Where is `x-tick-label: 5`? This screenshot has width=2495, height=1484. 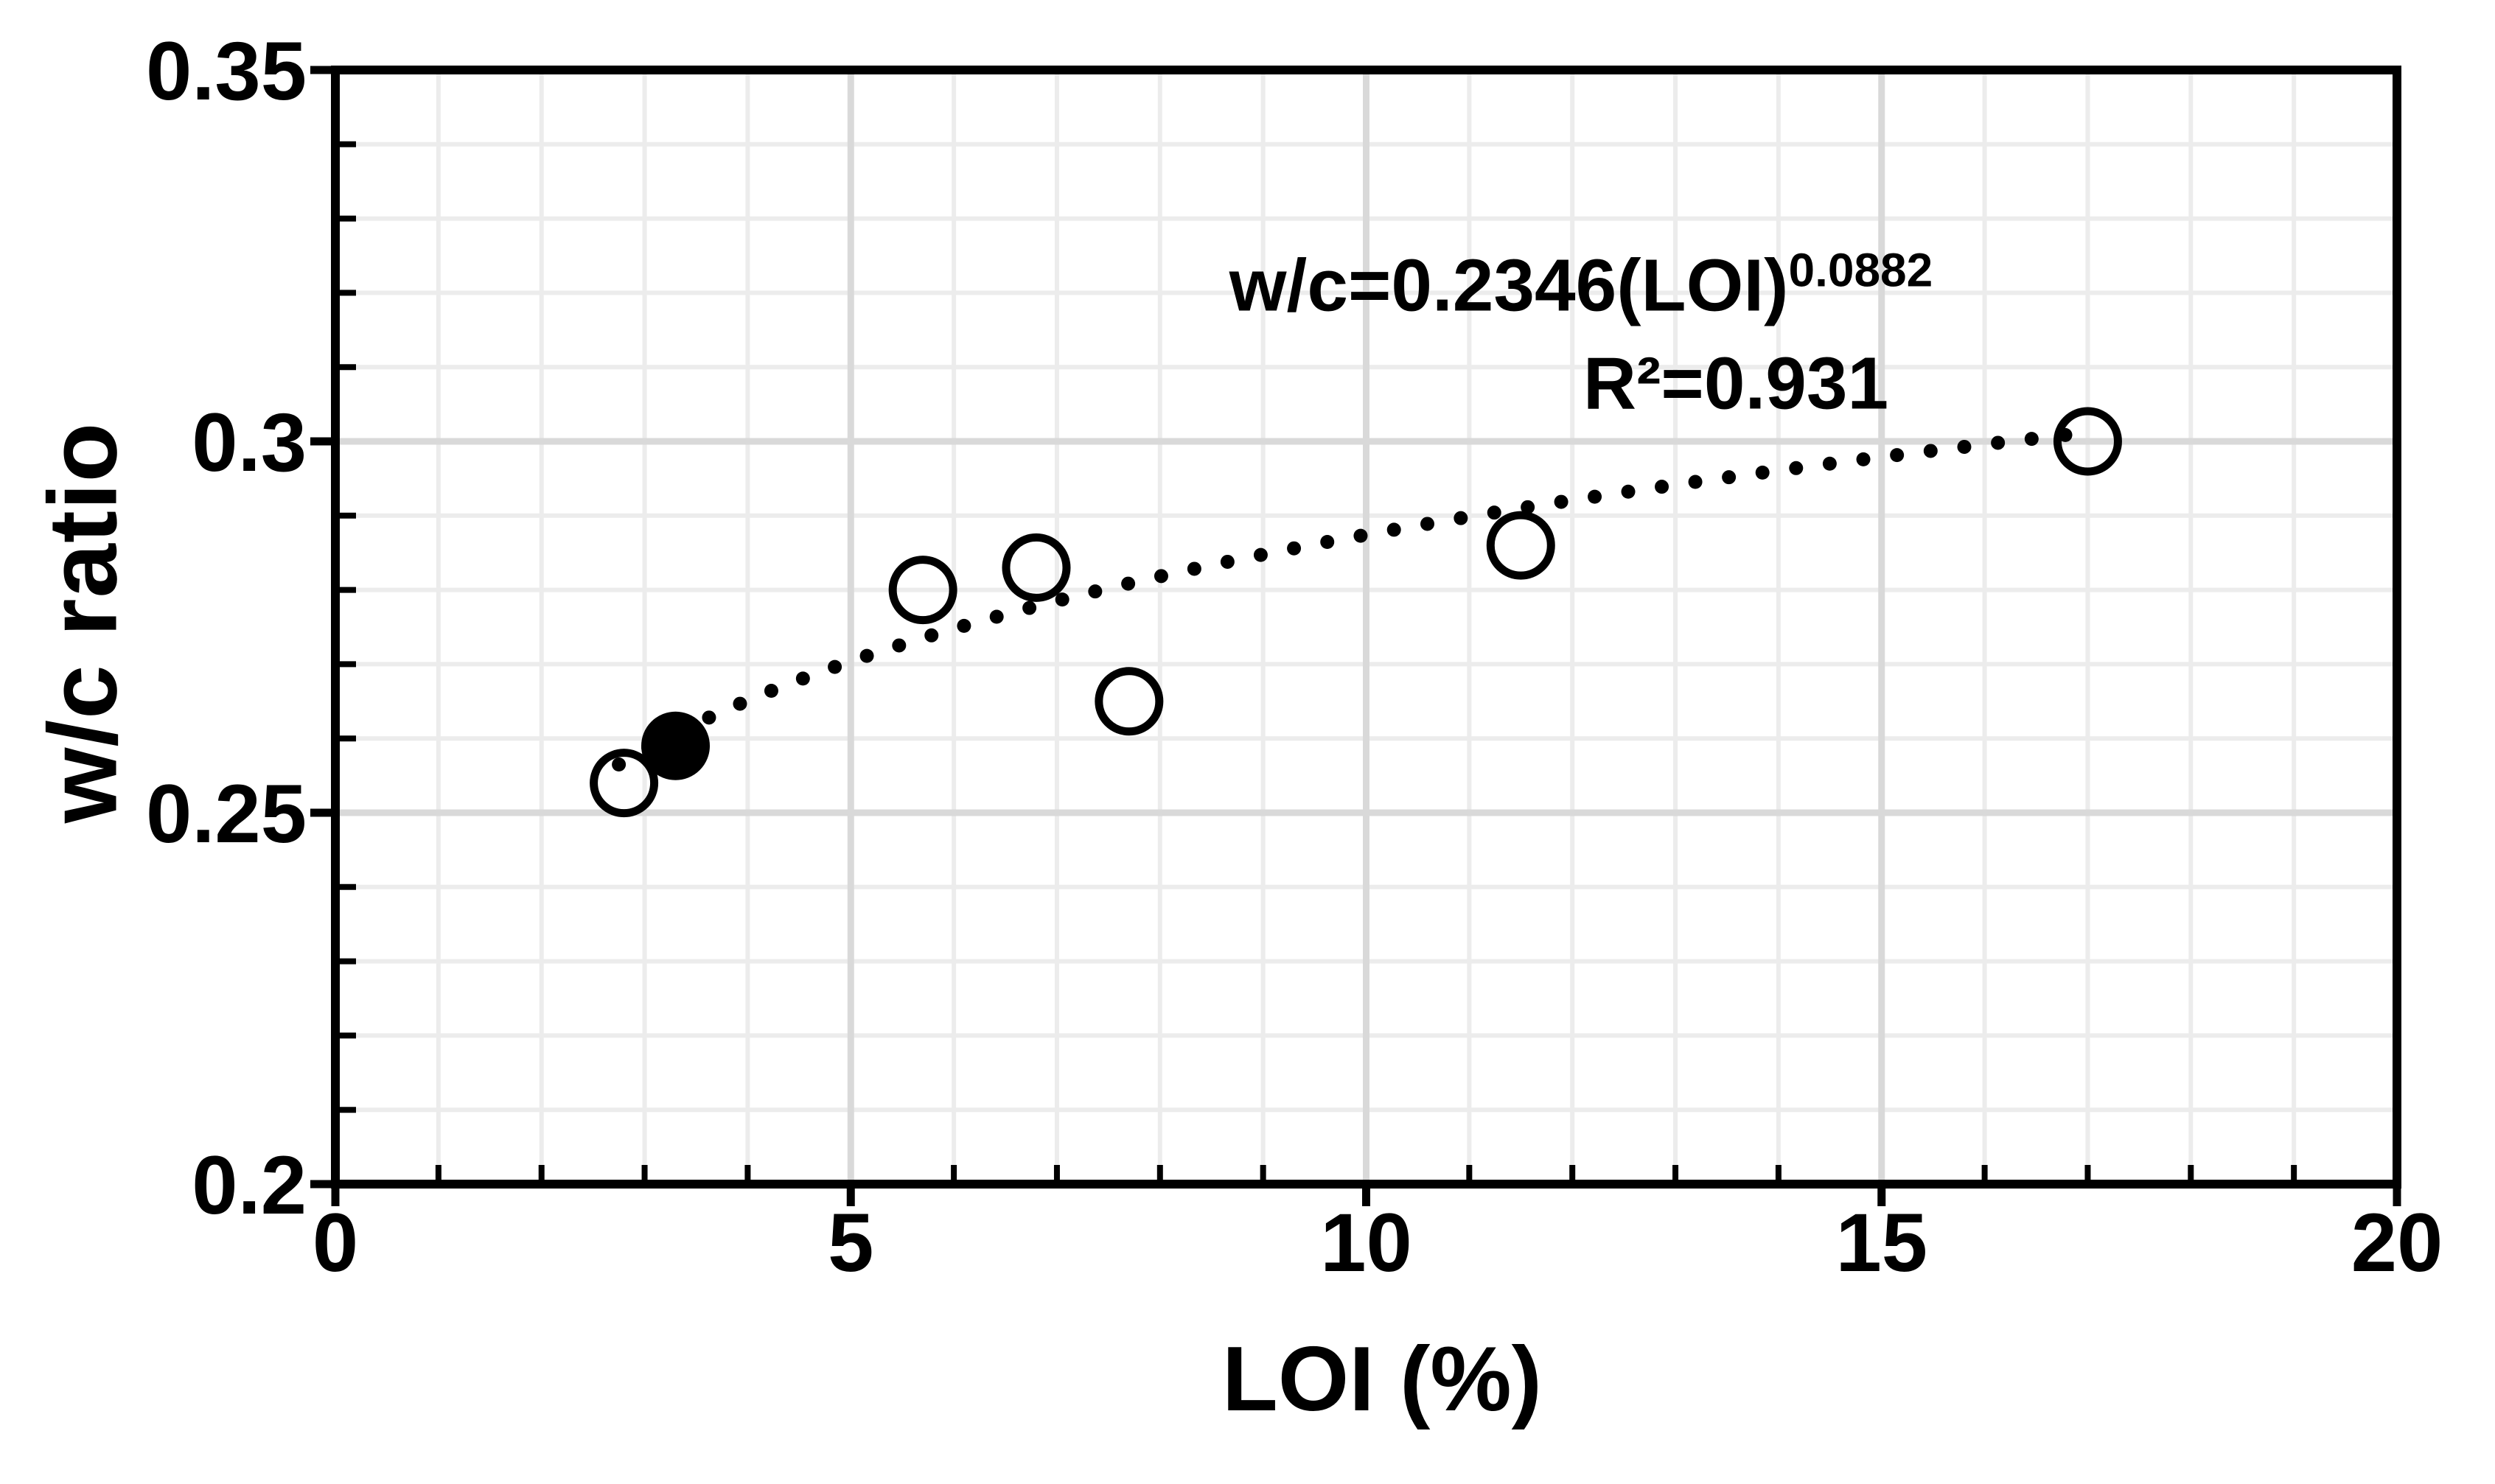 x-tick-label: 5 is located at coordinates (850, 1243).